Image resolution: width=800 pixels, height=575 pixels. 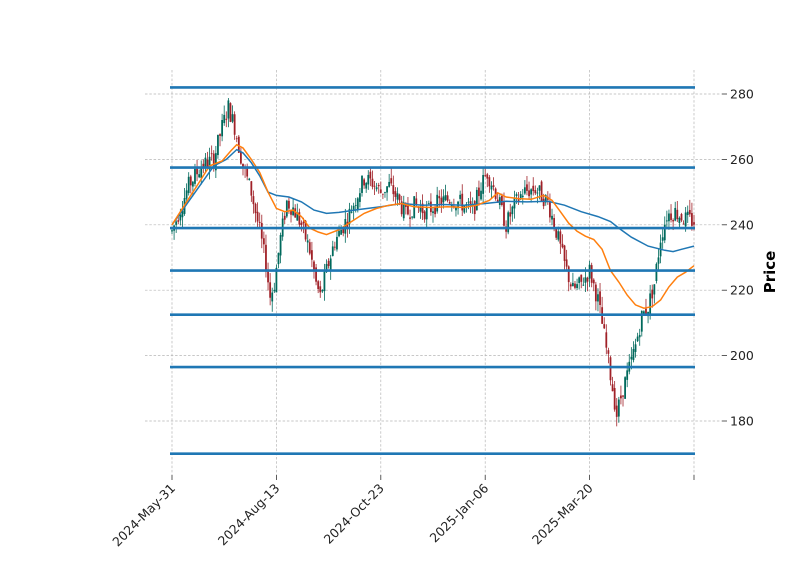 What do you see at coordinates (562, 513) in the screenshot?
I see `x-tick-label: 2025-Mar-20` at bounding box center [562, 513].